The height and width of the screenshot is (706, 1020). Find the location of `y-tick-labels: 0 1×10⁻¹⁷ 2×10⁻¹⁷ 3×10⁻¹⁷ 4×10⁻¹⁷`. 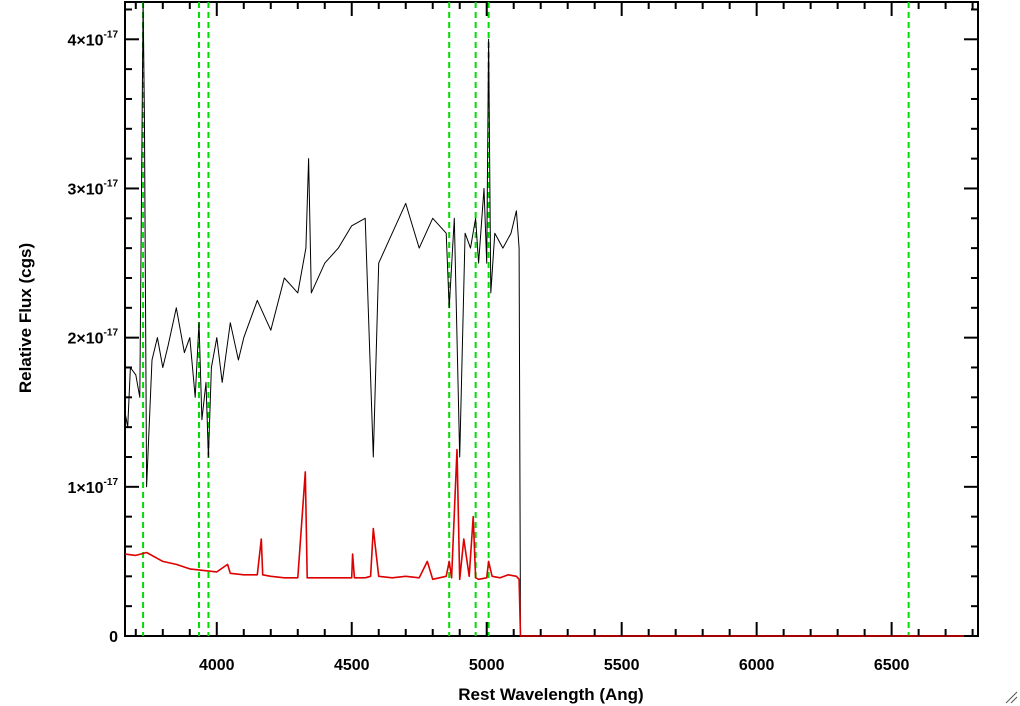

y-tick-labels: 0 1×10⁻¹⁷ 2×10⁻¹⁷ 3×10⁻¹⁷ 4×10⁻¹⁷ is located at coordinates (93, 337).